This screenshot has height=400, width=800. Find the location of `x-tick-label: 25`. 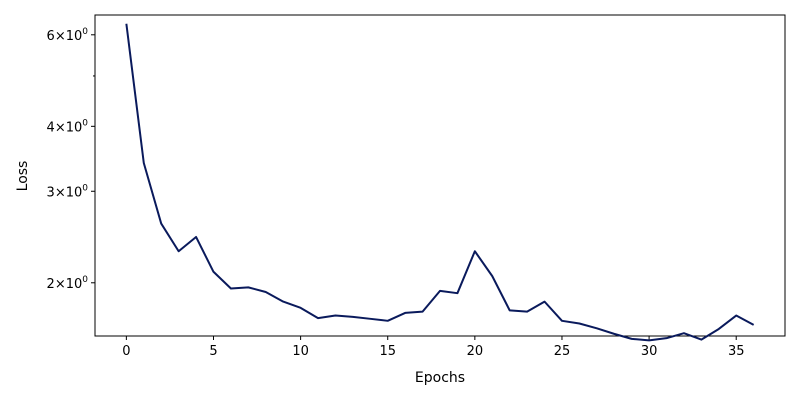

x-tick-label: 25 is located at coordinates (562, 351).